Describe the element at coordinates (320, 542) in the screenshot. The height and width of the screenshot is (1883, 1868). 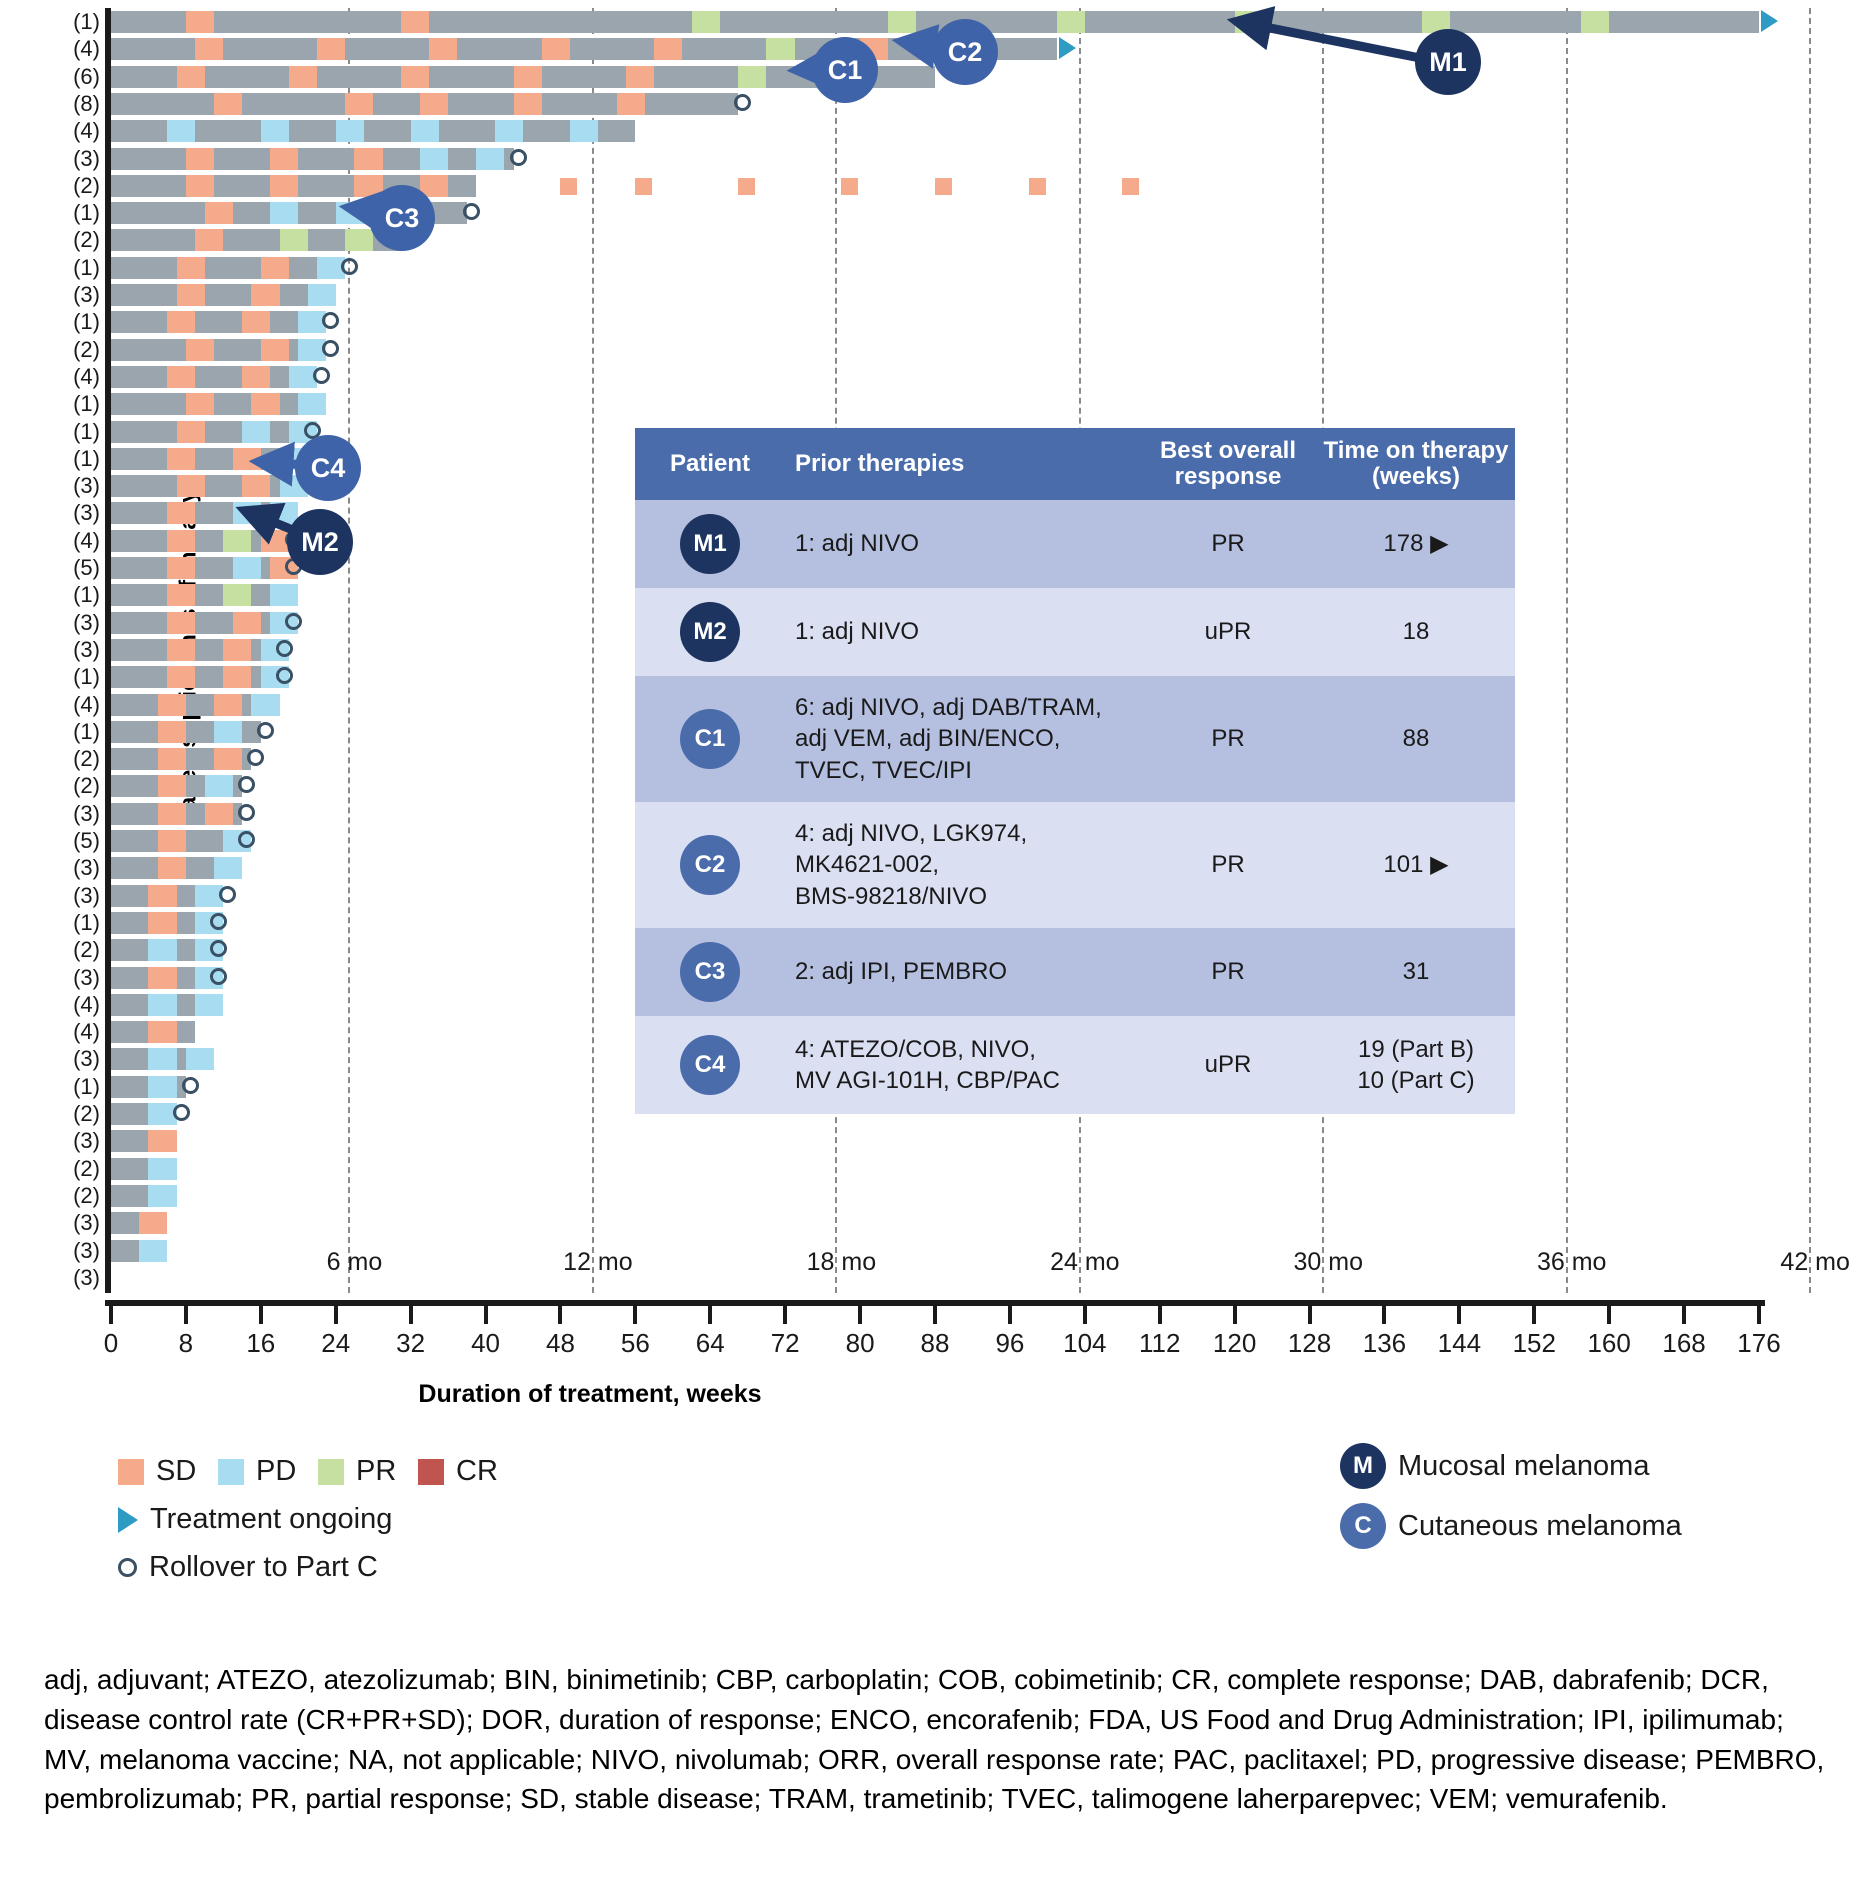
I see `callout-badge-m2: M2` at that location.